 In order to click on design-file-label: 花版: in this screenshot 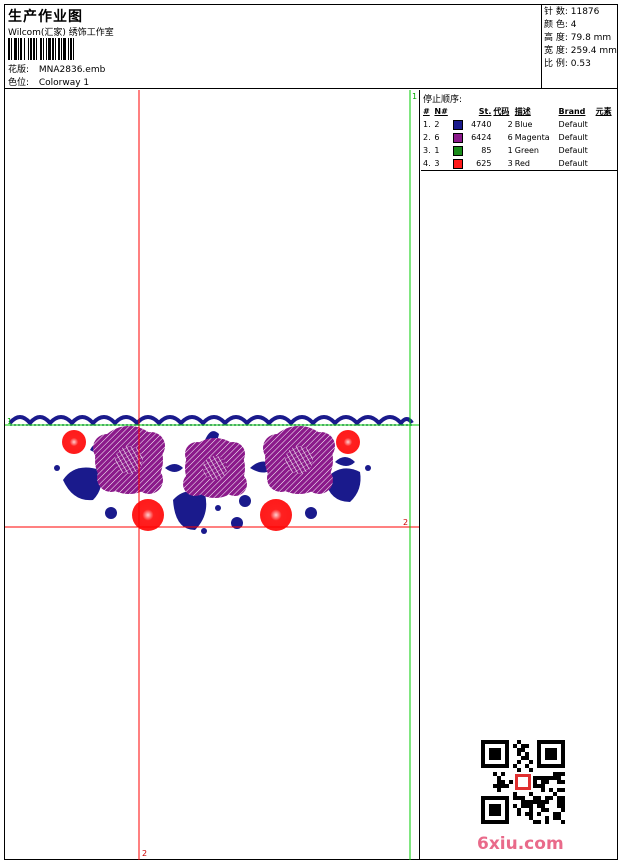, I will do `click(19, 70)`.